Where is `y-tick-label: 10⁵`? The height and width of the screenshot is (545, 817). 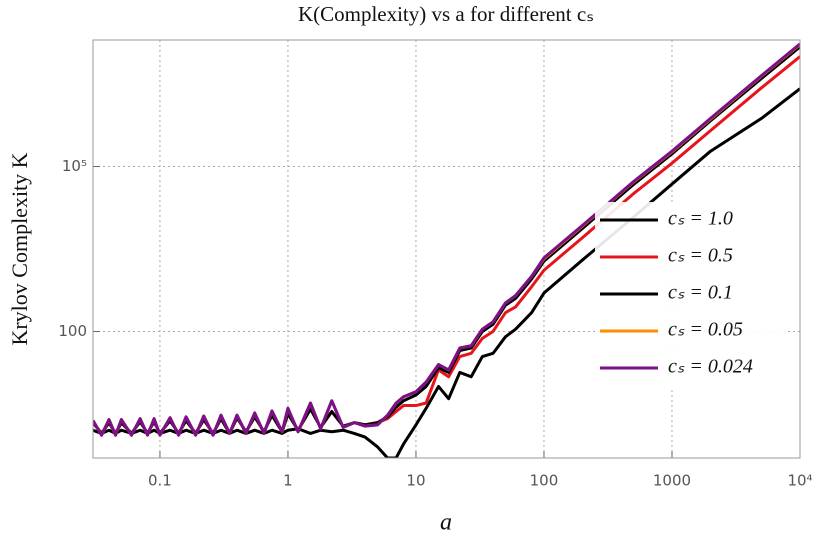 y-tick-label: 10⁵ is located at coordinates (74, 166).